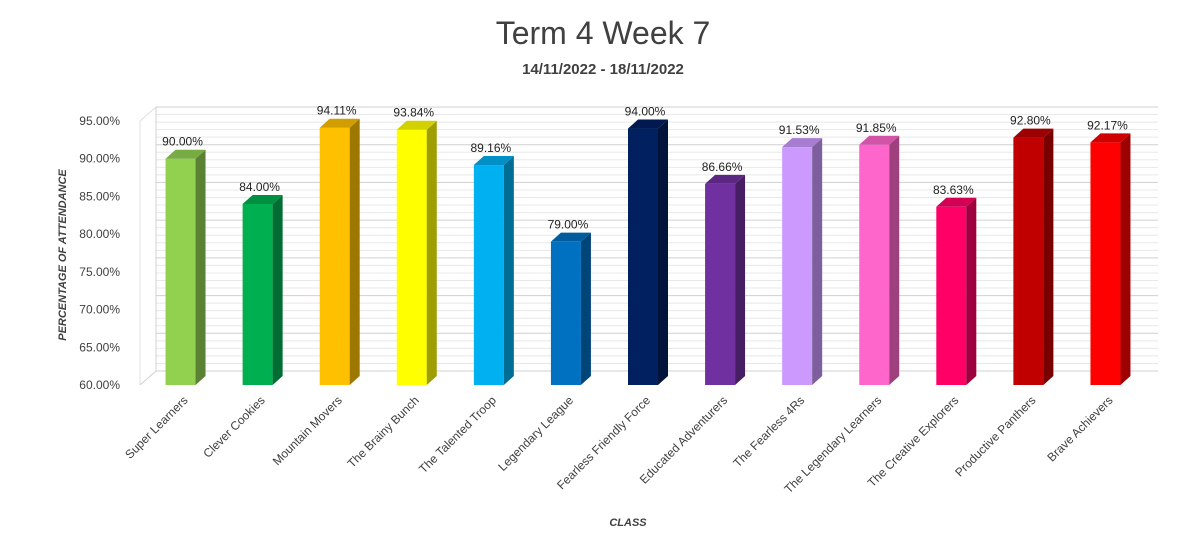 This screenshot has width=1200, height=551. What do you see at coordinates (1107, 125) in the screenshot?
I see `data-label: 92.17%` at bounding box center [1107, 125].